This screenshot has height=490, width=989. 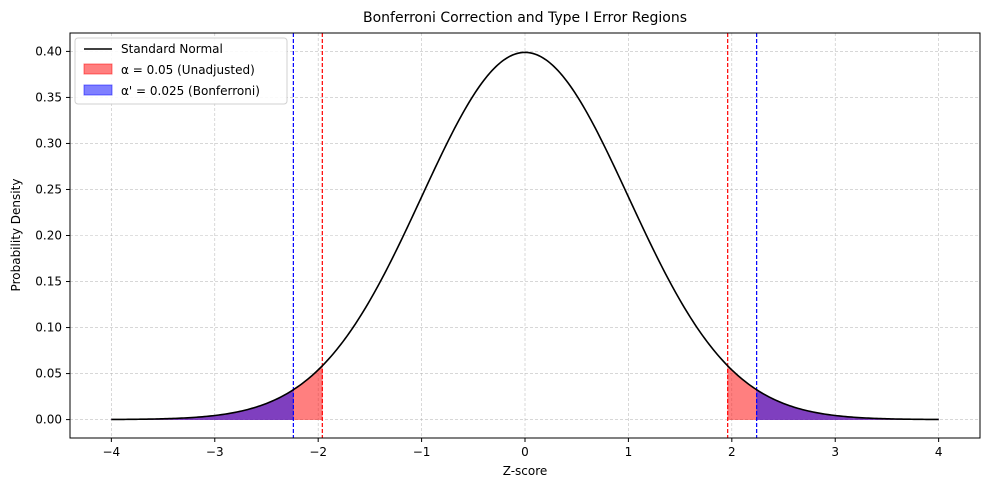 What do you see at coordinates (48, 282) in the screenshot?
I see `y-tick-label: 0.15` at bounding box center [48, 282].